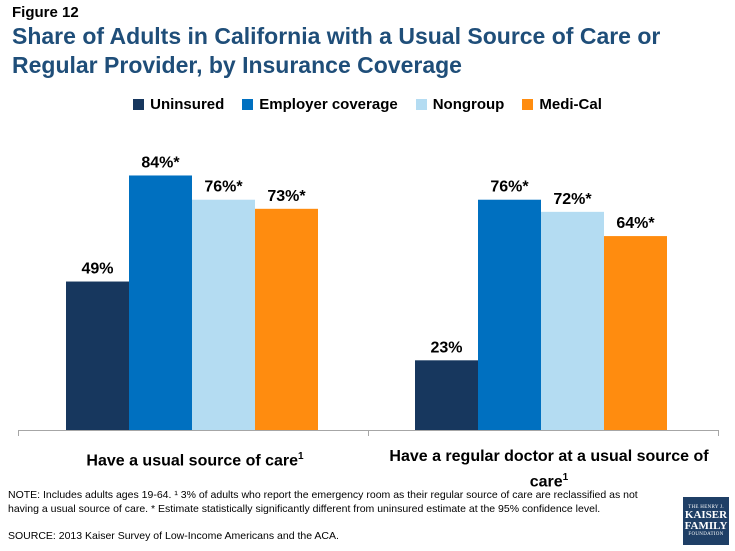  Describe the element at coordinates (328, 104) in the screenshot. I see `legend-label-employer: Employer coverage` at that location.